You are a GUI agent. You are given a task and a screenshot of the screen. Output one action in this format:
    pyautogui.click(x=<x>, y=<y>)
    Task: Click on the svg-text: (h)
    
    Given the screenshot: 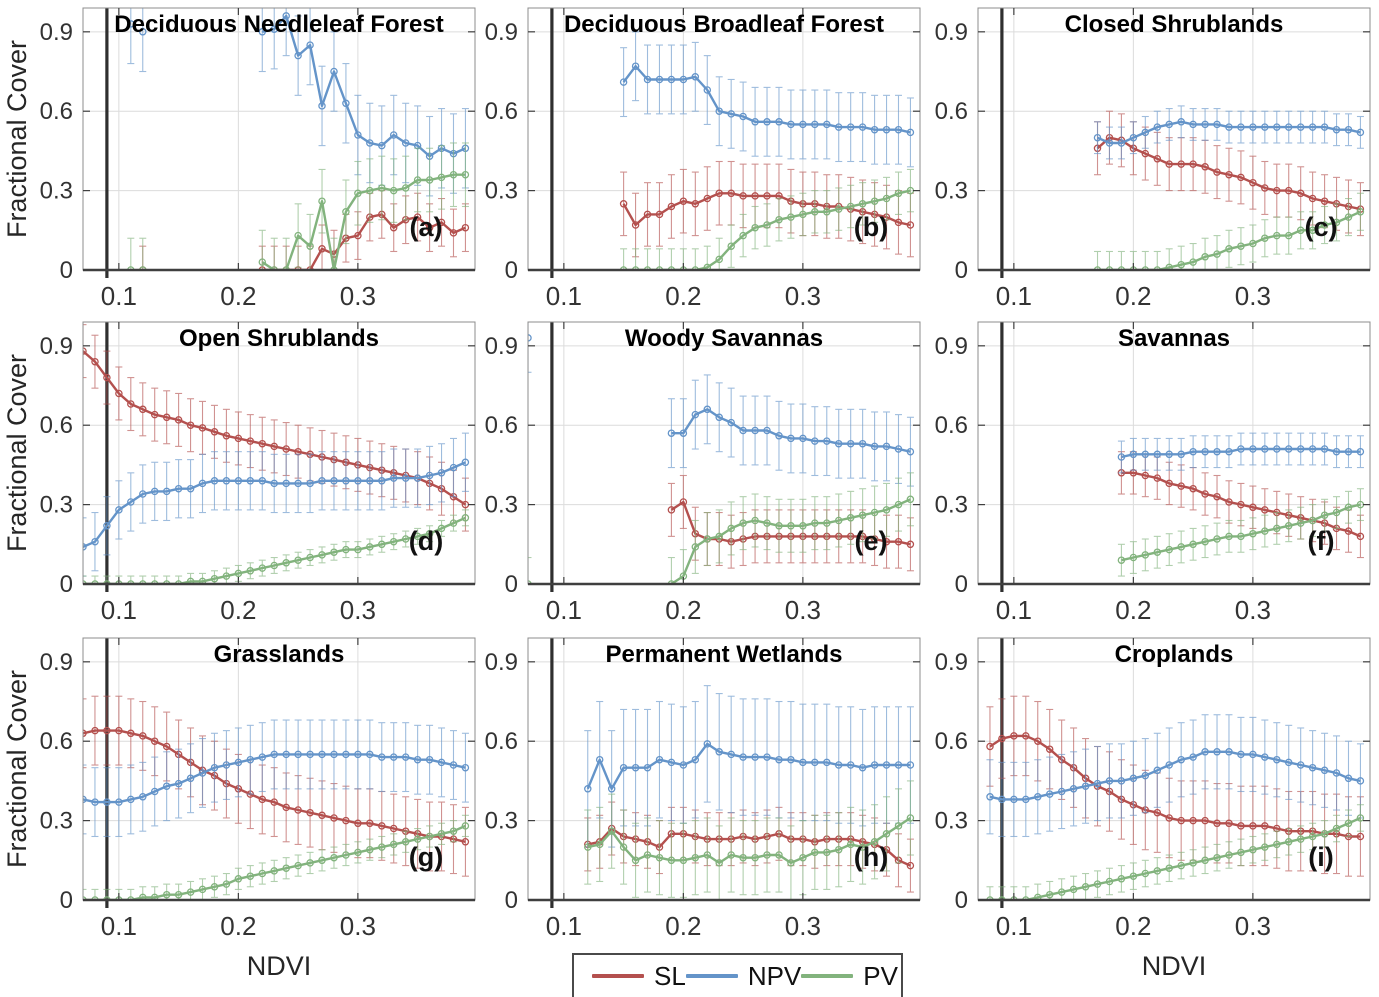 What is the action you would take?
    pyautogui.click(x=871, y=857)
    